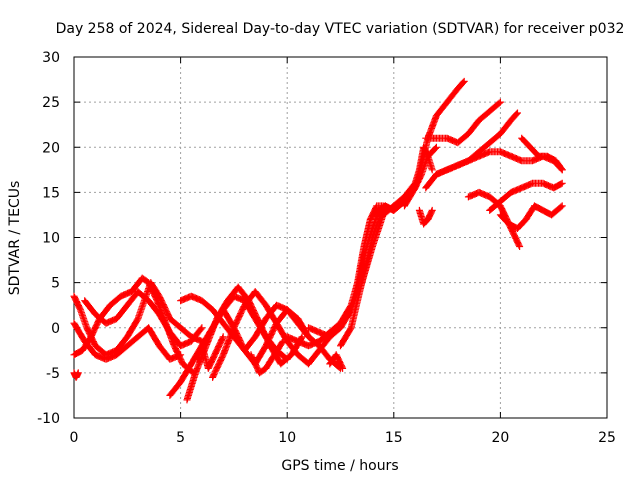 This screenshot has height=480, width=640. I want to click on x-tick-label: 25, so click(607, 438).